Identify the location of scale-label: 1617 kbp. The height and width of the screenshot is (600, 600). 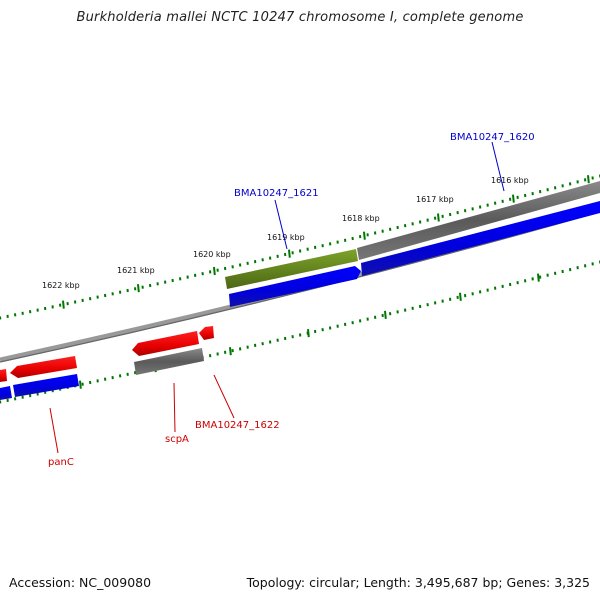
(435, 199).